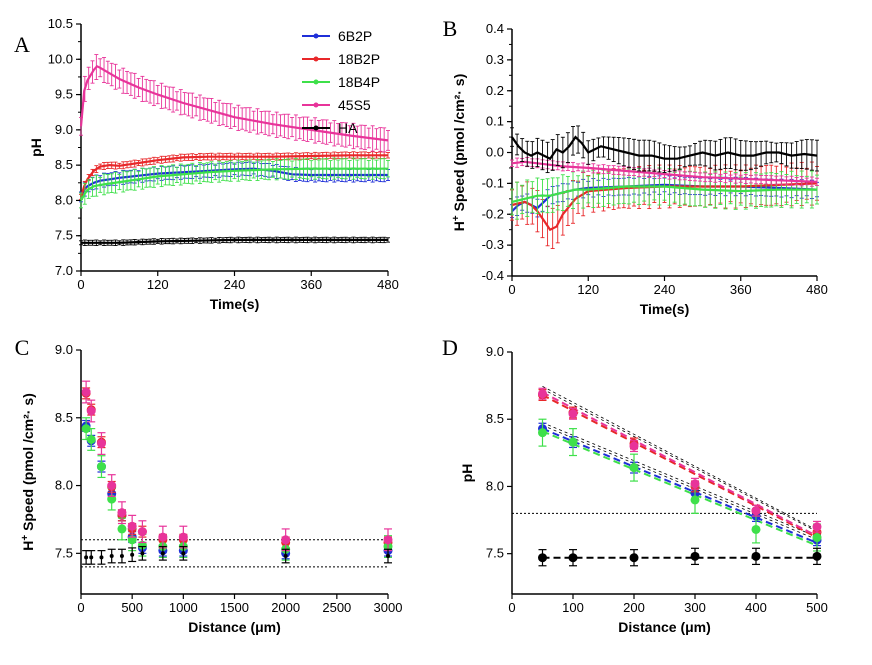  I want to click on y-tick-label: 7.0, so click(64, 270).